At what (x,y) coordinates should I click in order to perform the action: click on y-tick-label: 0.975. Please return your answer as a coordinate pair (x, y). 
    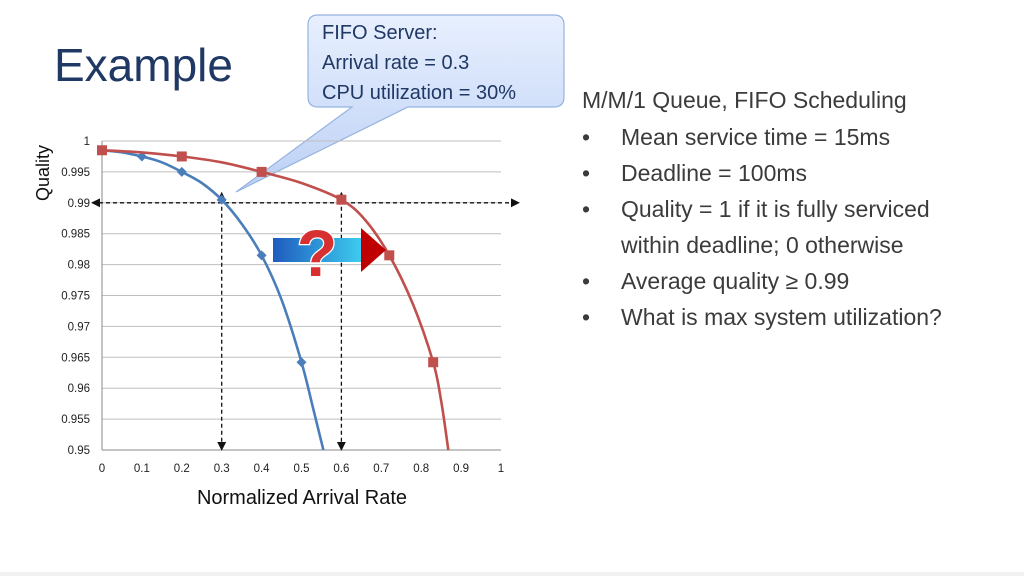
    Looking at the image, I should click on (75, 297).